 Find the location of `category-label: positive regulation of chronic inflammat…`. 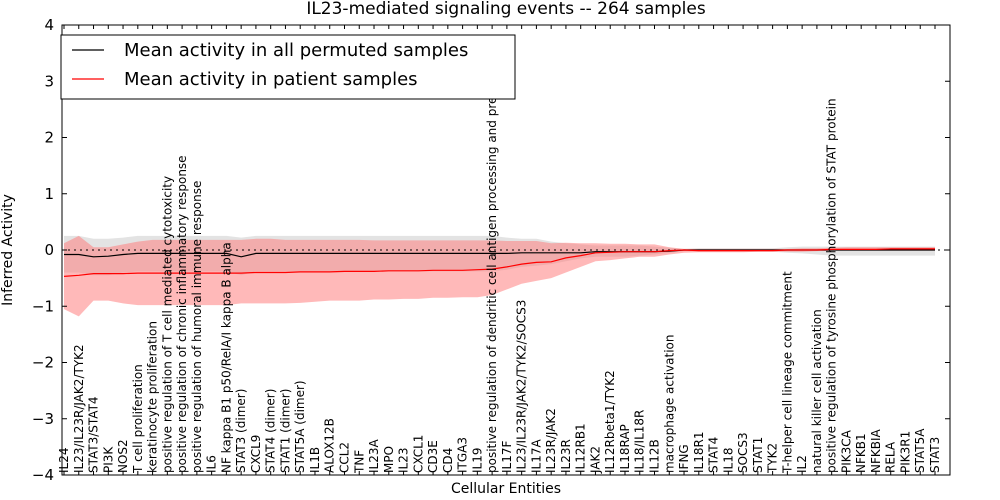

category-label: positive regulation of chronic inflammat… is located at coordinates (182, 314).